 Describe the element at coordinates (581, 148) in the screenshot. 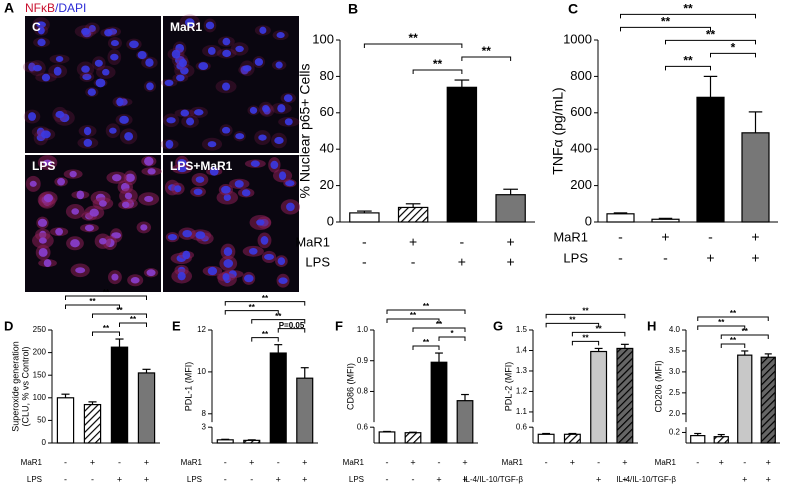

I see `y-tick-label: 400` at that location.